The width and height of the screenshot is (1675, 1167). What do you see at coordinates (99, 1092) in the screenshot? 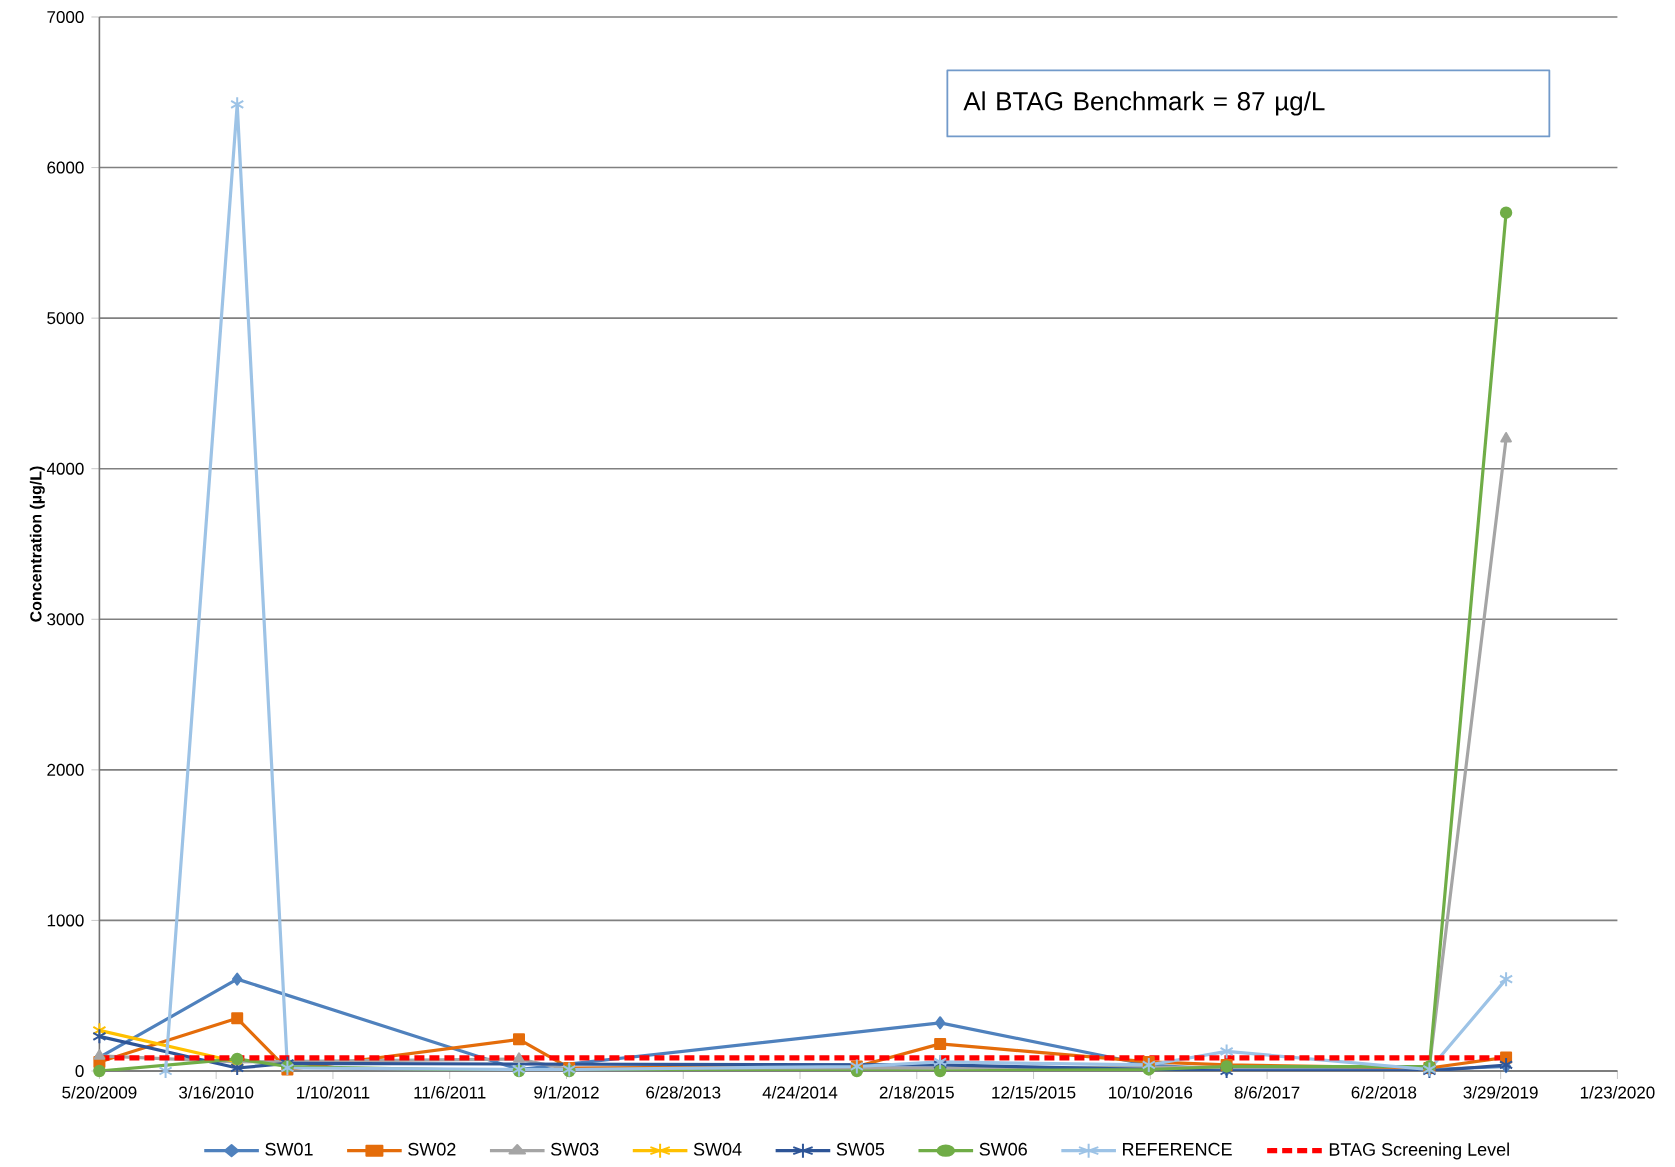
I see `x-tick-label: 5/20/2009` at bounding box center [99, 1092].